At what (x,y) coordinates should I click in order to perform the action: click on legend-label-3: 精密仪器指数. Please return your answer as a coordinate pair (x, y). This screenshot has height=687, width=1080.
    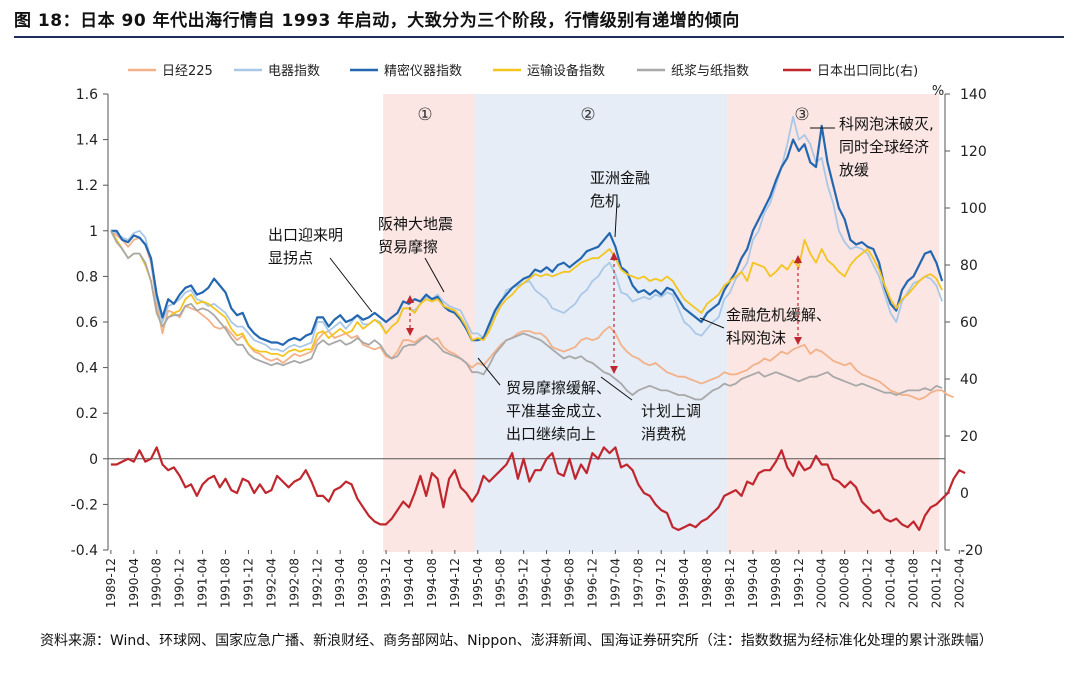
    Looking at the image, I should click on (423, 71).